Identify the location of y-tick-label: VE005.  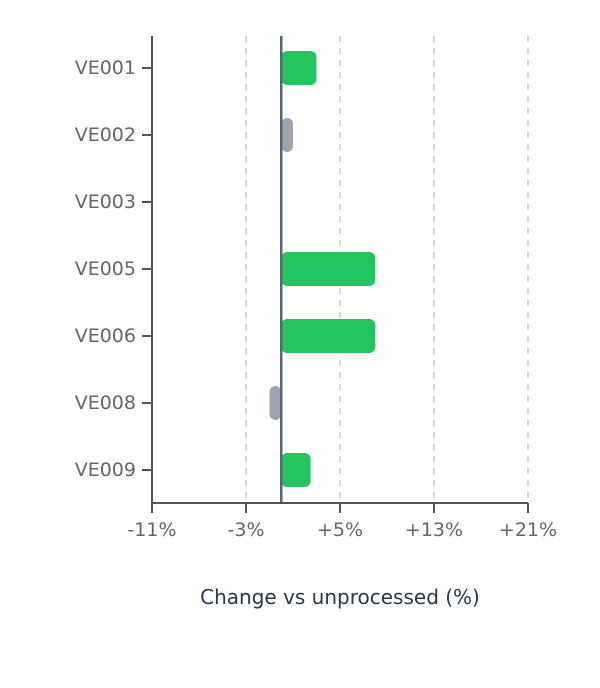
(105, 269).